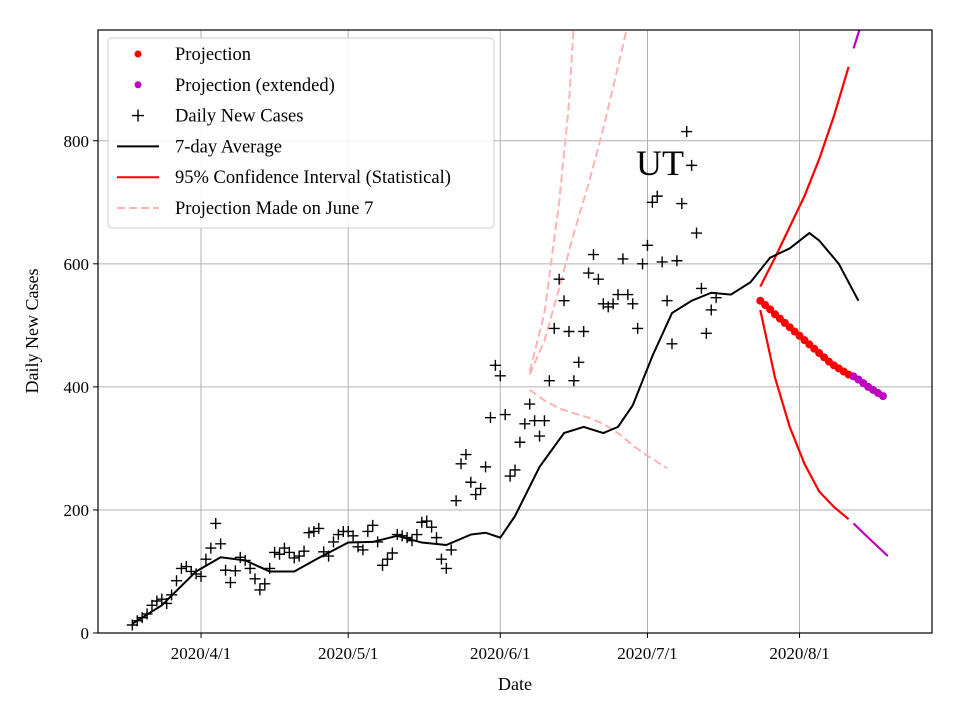 Image resolution: width=960 pixels, height=720 pixels. I want to click on x-tick-label: 2020/8/1, so click(799, 653).